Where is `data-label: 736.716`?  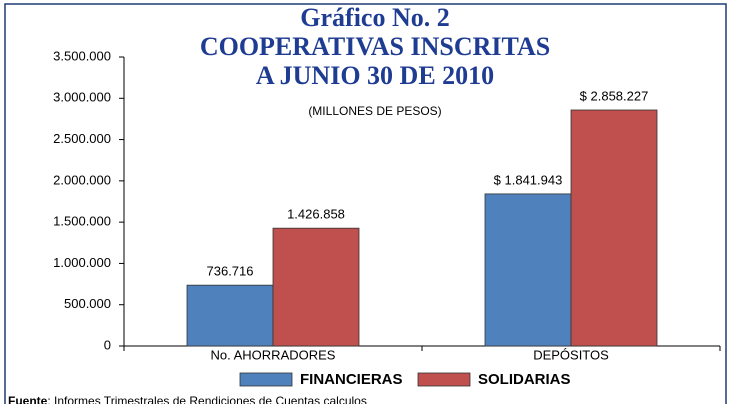
data-label: 736.716 is located at coordinates (230, 271).